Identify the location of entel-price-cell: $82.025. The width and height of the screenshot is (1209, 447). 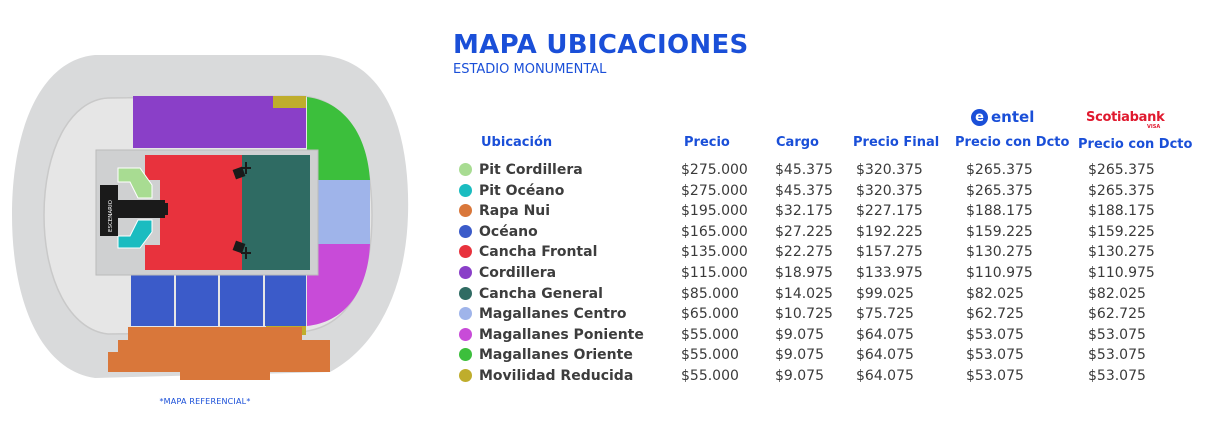
(995, 293).